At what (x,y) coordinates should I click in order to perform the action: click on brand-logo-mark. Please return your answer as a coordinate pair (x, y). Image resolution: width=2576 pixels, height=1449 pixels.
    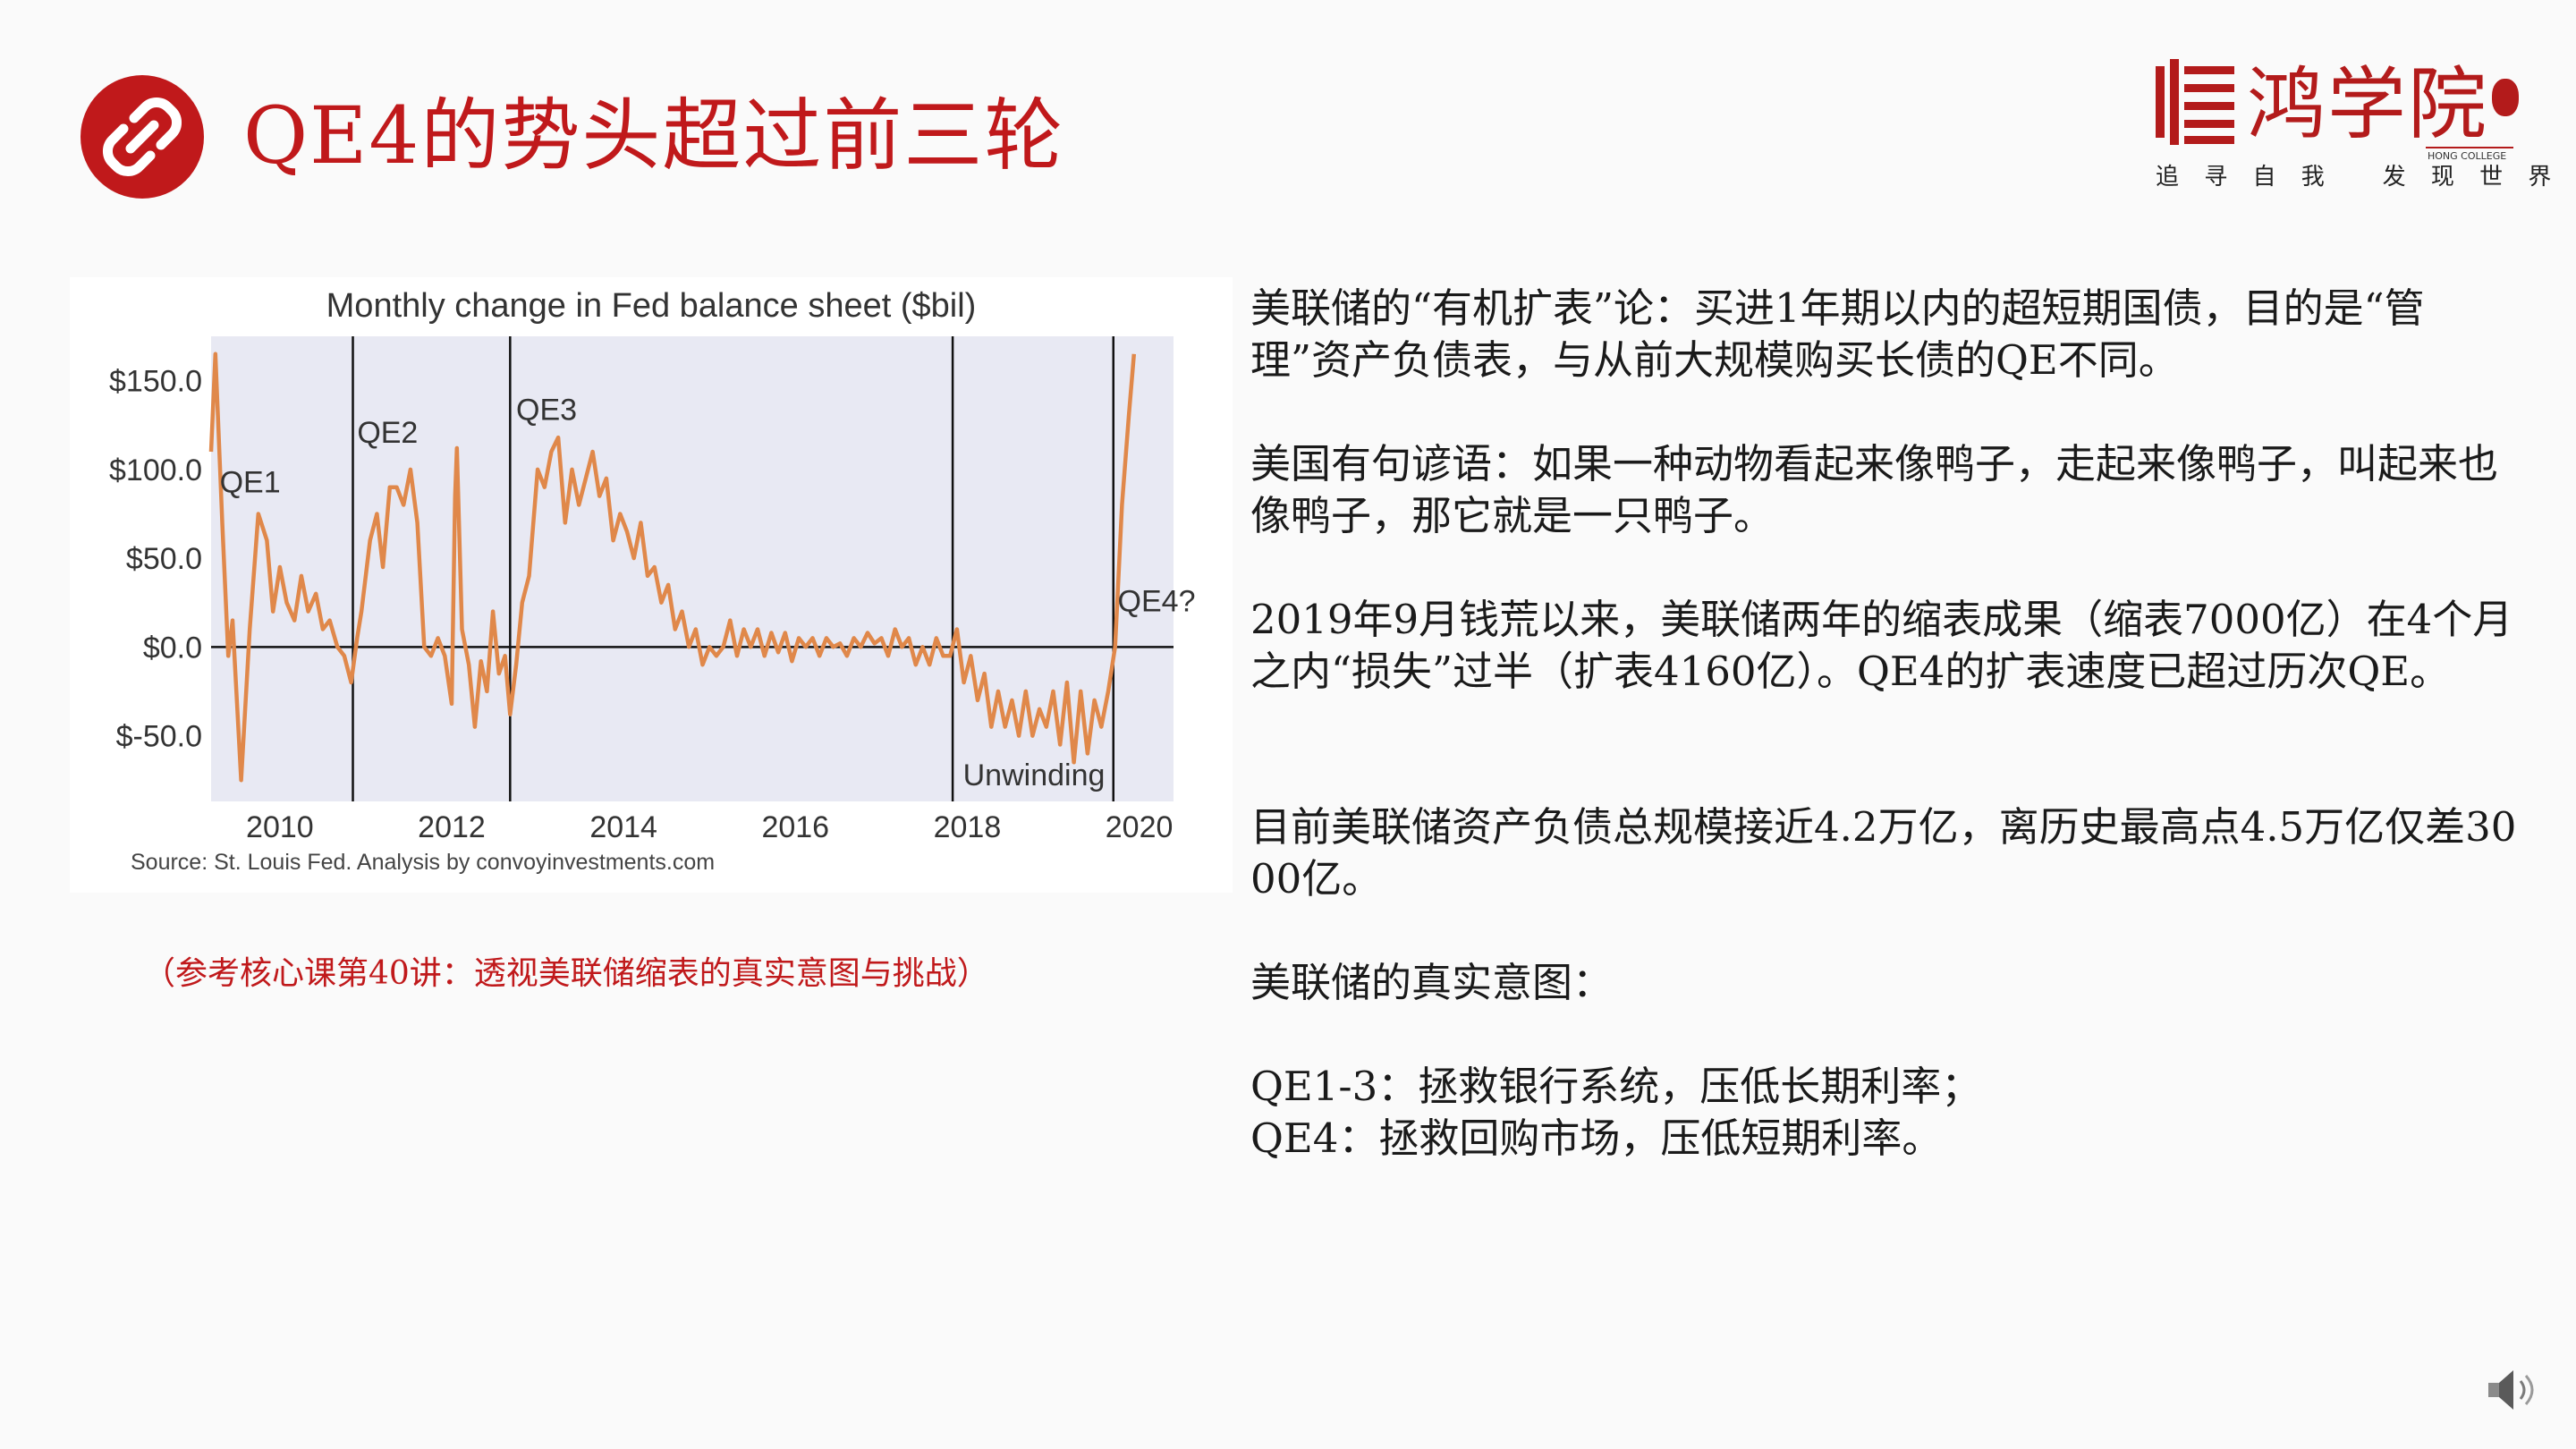
    Looking at the image, I should click on (2195, 102).